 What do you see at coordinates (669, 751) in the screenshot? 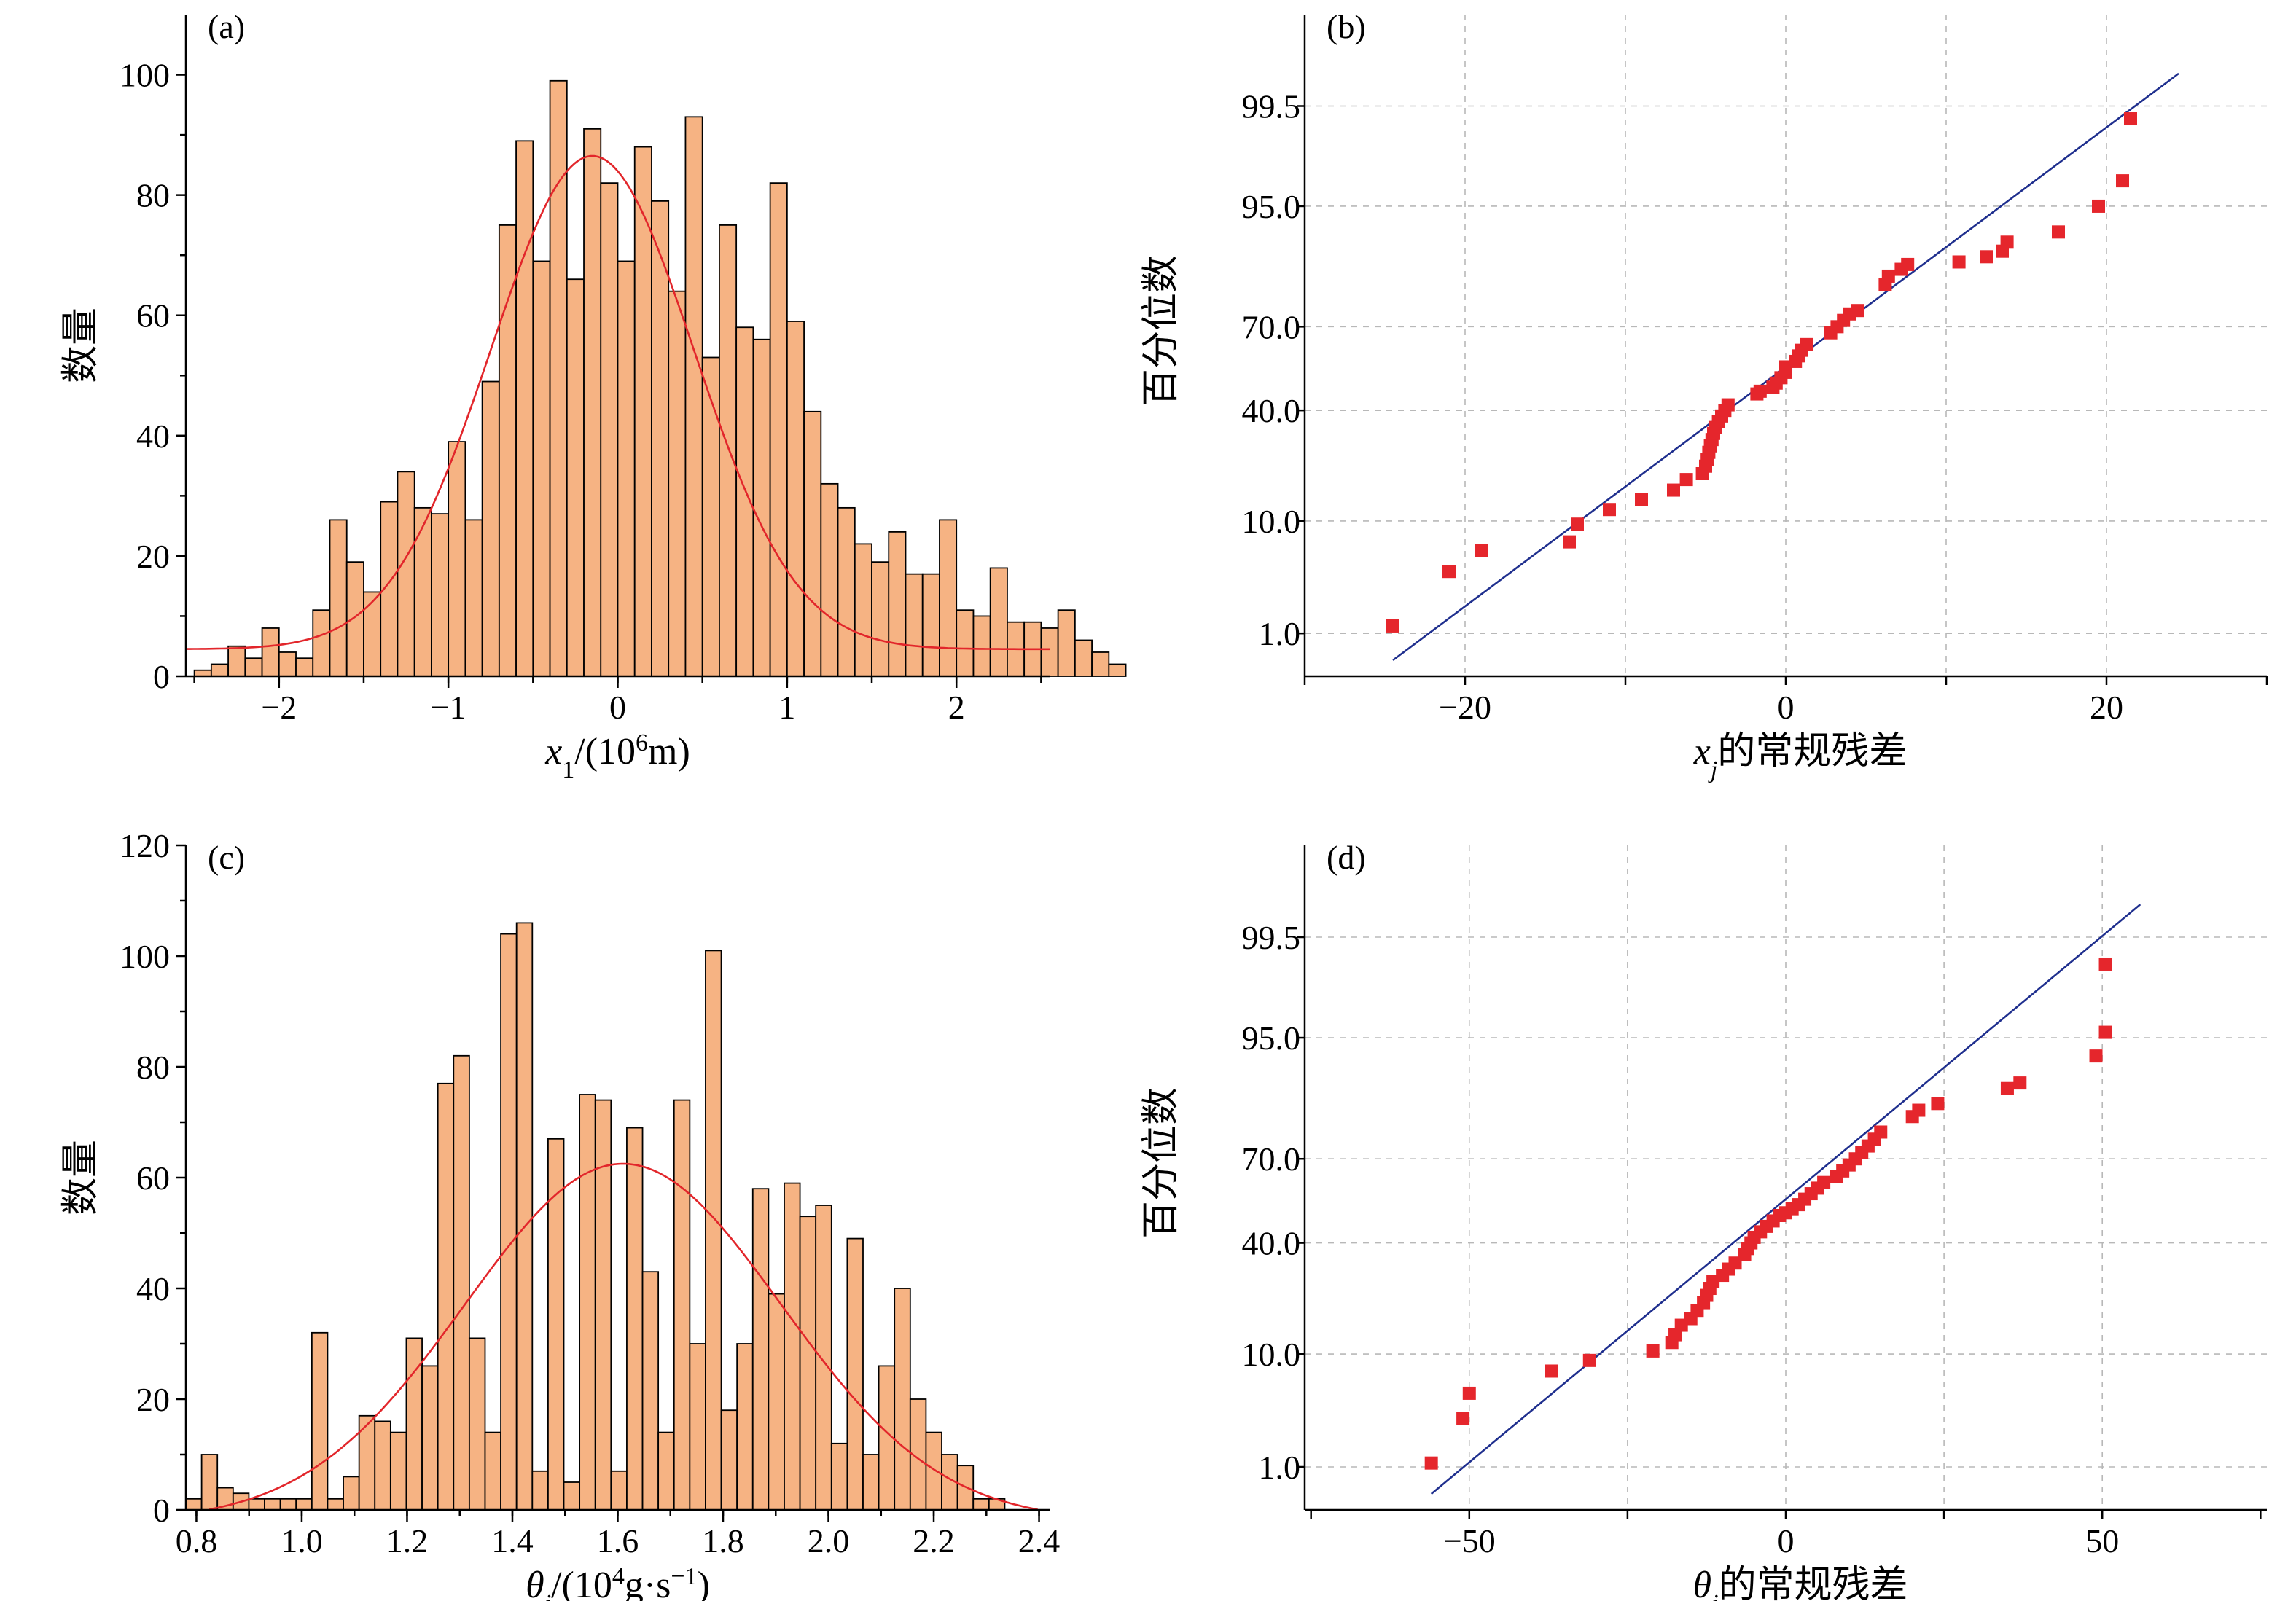
I see `x-label-unit-rest: m)` at bounding box center [669, 751].